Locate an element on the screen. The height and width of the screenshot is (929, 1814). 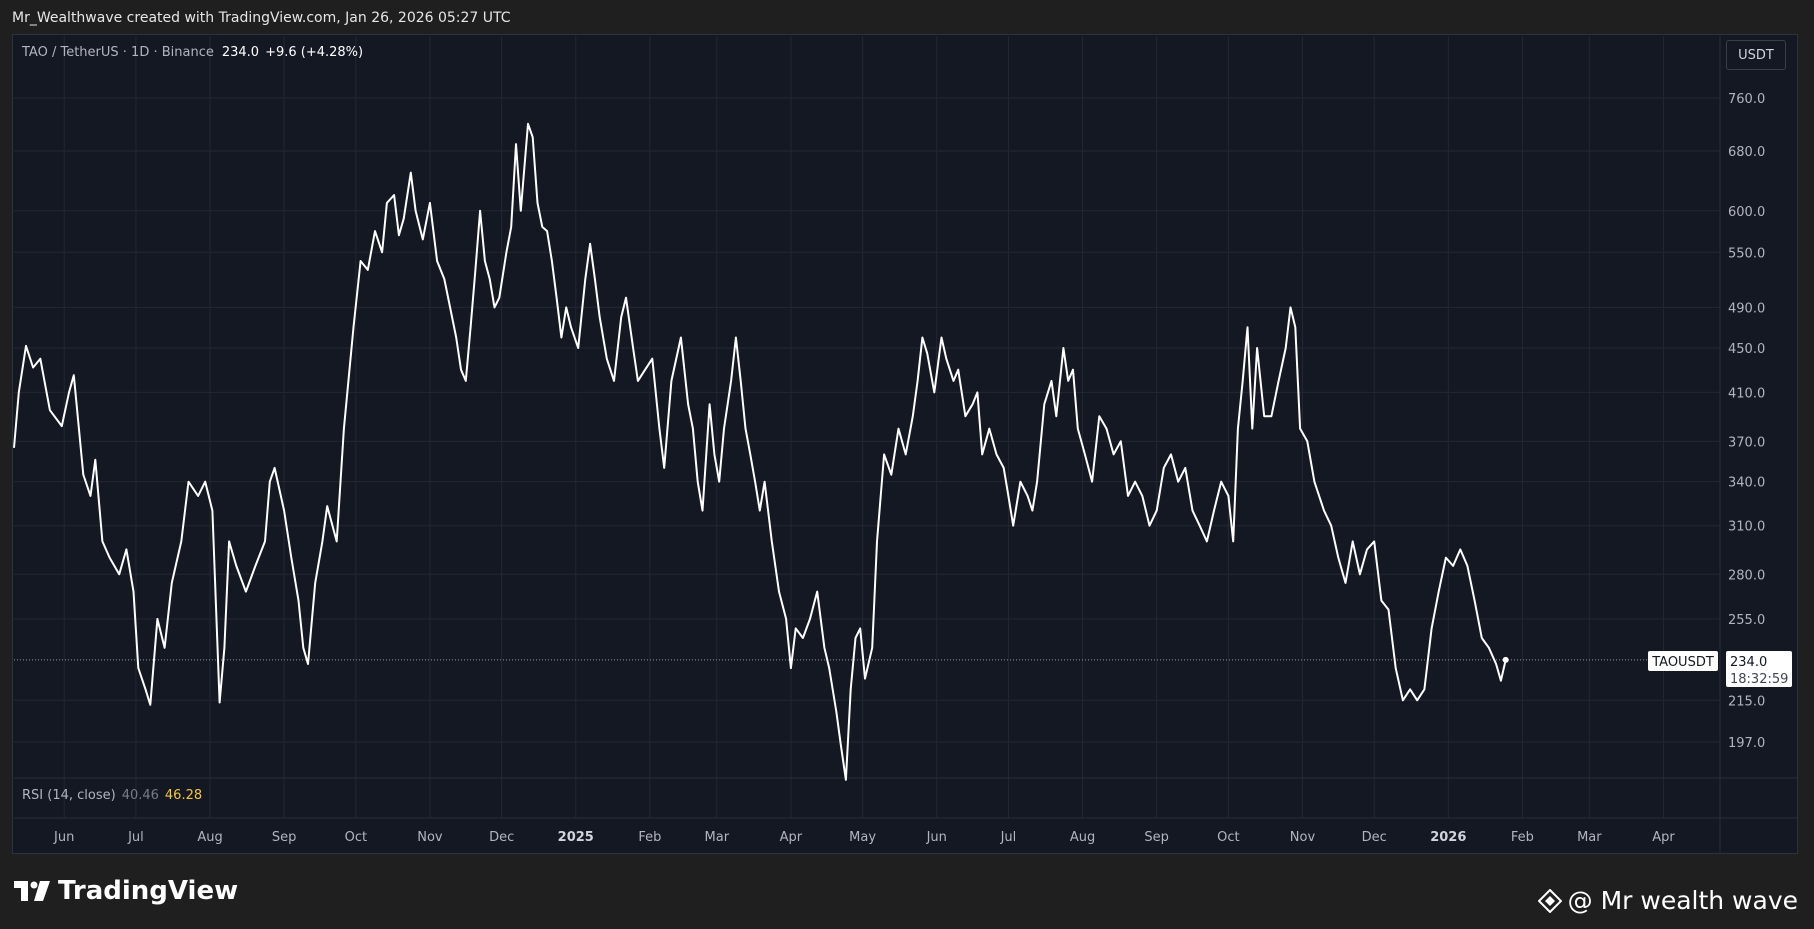
rsi-value-2: 46.28 is located at coordinates (183, 795).